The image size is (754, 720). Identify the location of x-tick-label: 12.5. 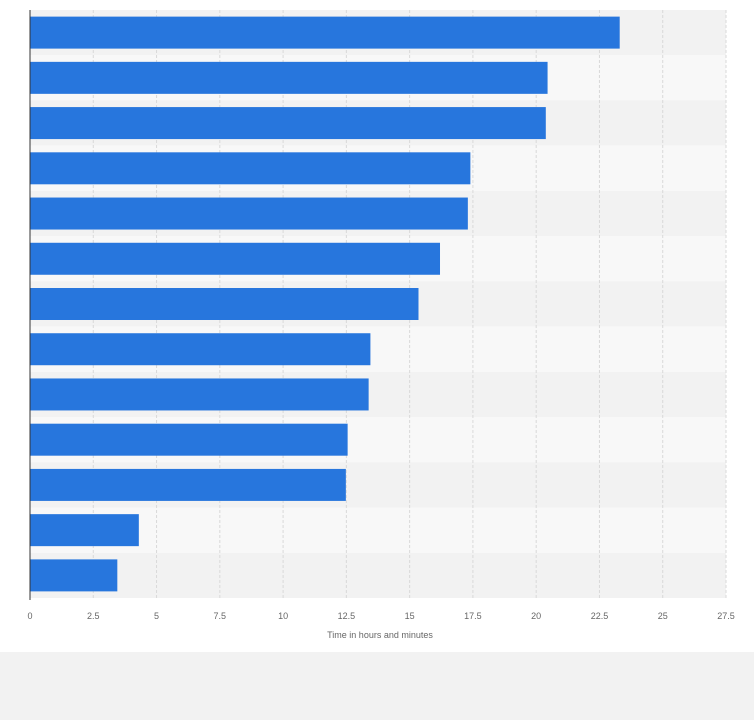
(347, 616).